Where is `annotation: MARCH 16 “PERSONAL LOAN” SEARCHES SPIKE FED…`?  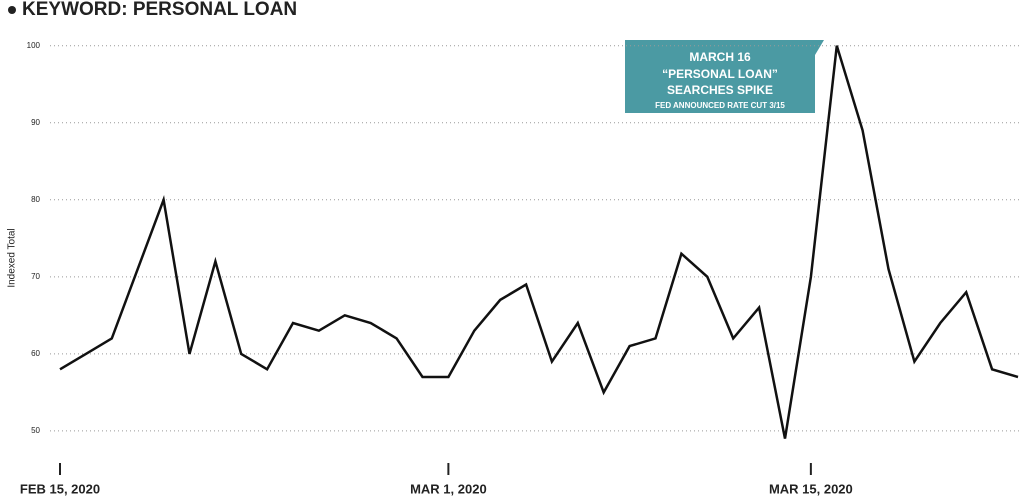
annotation: MARCH 16 “PERSONAL LOAN” SEARCHES SPIKE FED… is located at coordinates (724, 76).